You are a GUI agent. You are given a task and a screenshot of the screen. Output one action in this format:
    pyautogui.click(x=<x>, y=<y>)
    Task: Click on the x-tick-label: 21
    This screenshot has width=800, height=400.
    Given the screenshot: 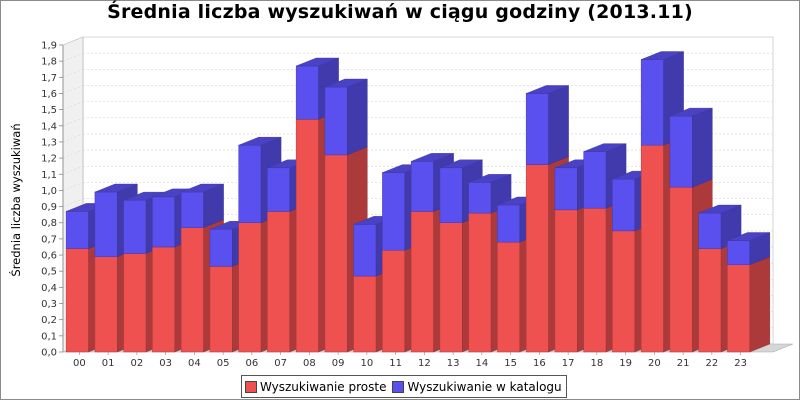 What is the action you would take?
    pyautogui.click(x=683, y=363)
    